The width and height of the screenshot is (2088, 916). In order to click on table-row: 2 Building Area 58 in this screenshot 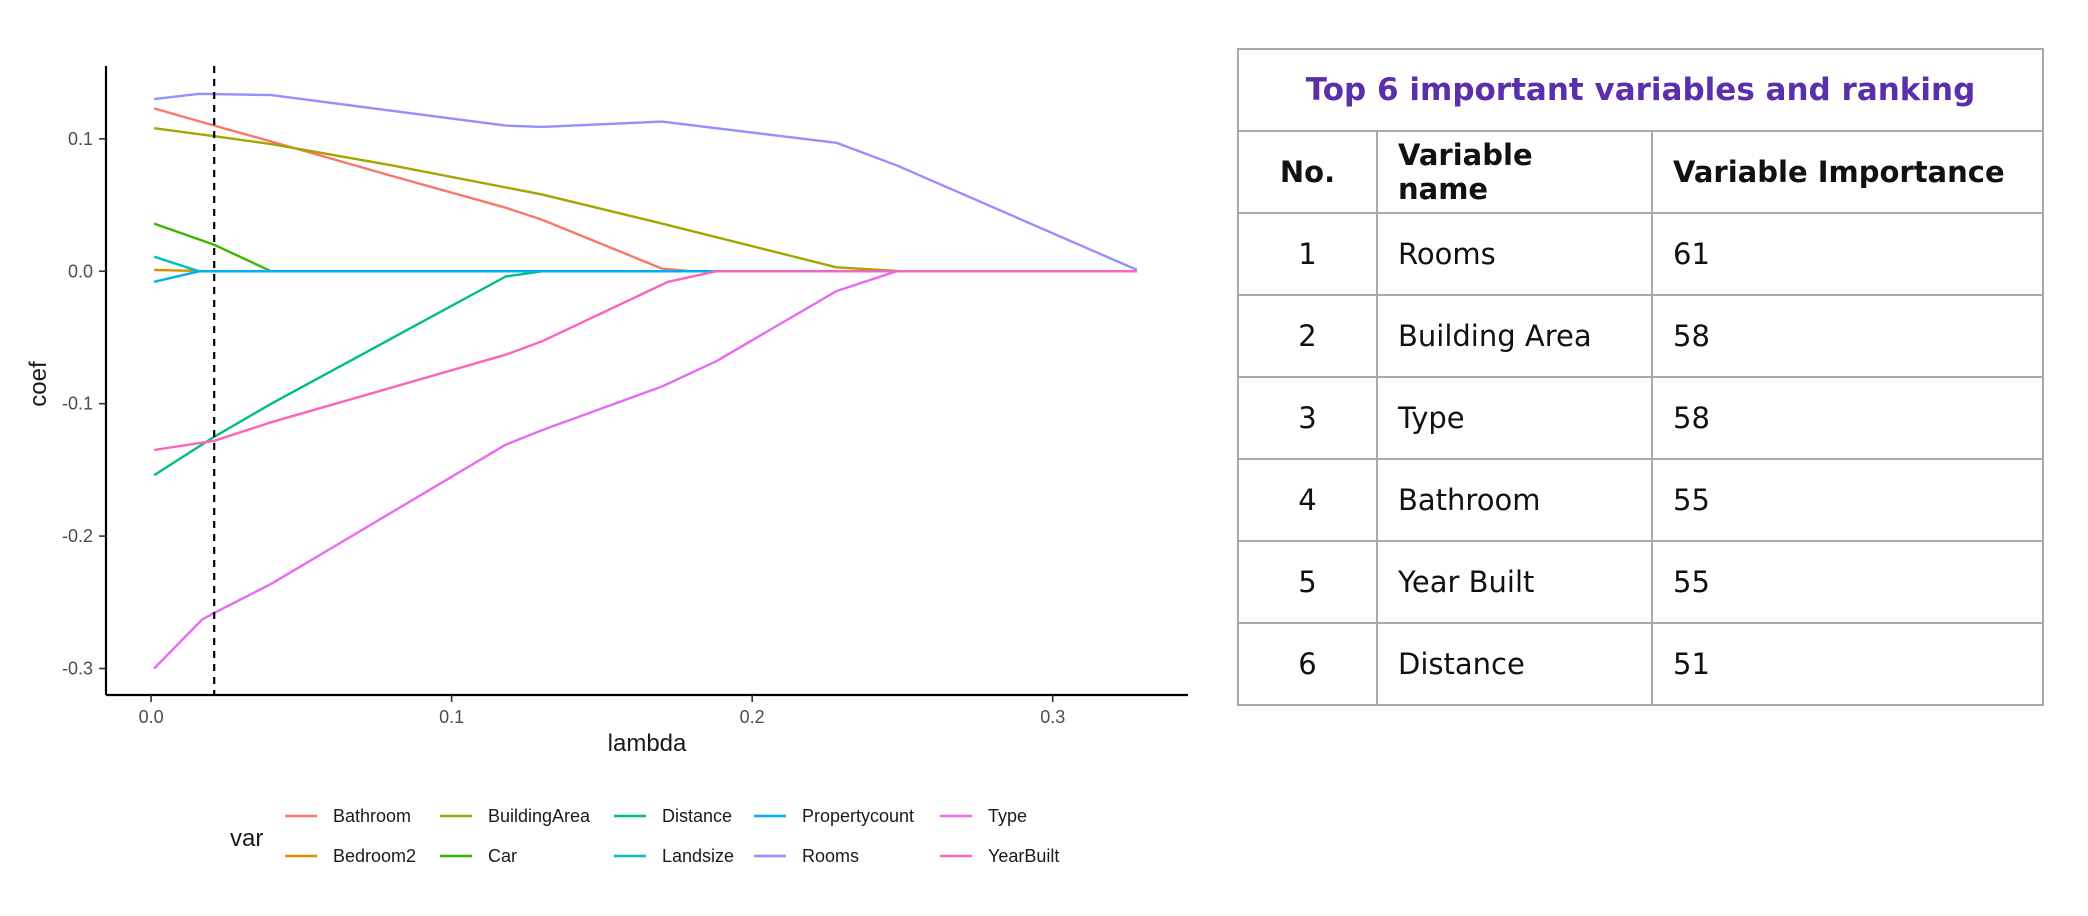, I will do `click(1641, 336)`.